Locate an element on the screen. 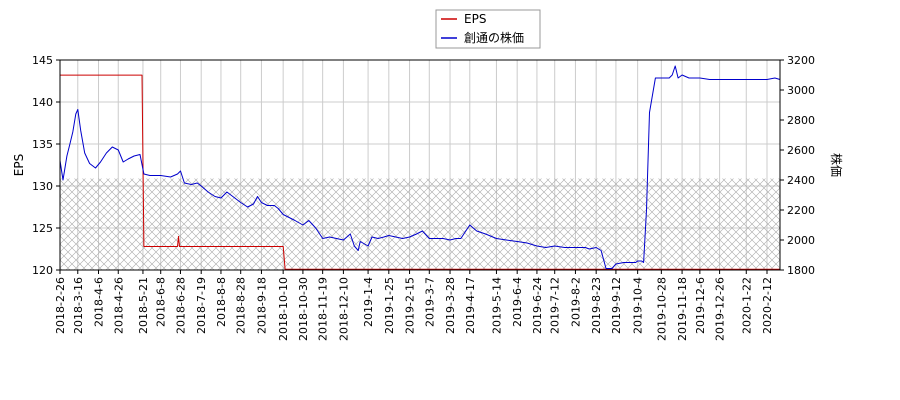 The image size is (900, 400). y-left-tick-label: 130 is located at coordinates (42, 186).